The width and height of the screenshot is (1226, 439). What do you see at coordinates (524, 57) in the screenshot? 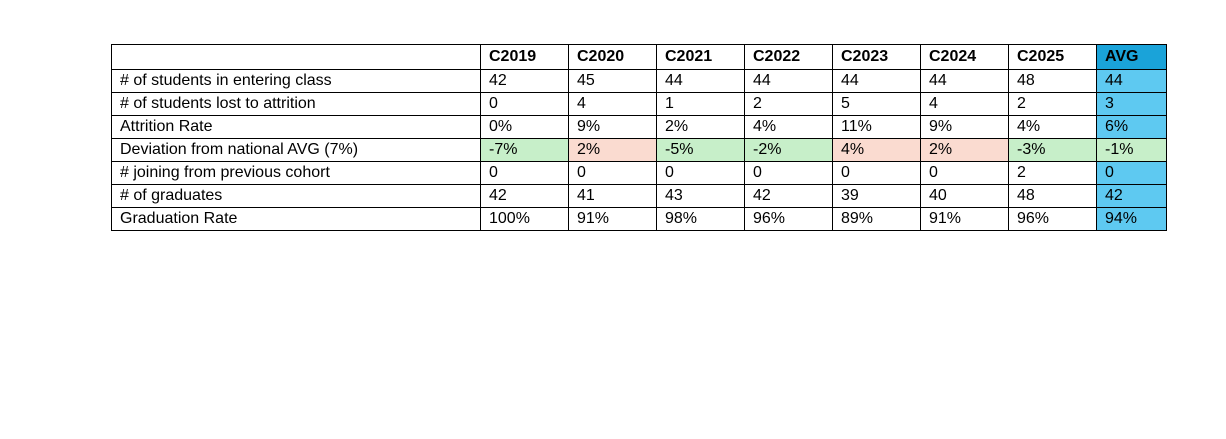
I see `header-cell-c2019: C2019` at bounding box center [524, 57].